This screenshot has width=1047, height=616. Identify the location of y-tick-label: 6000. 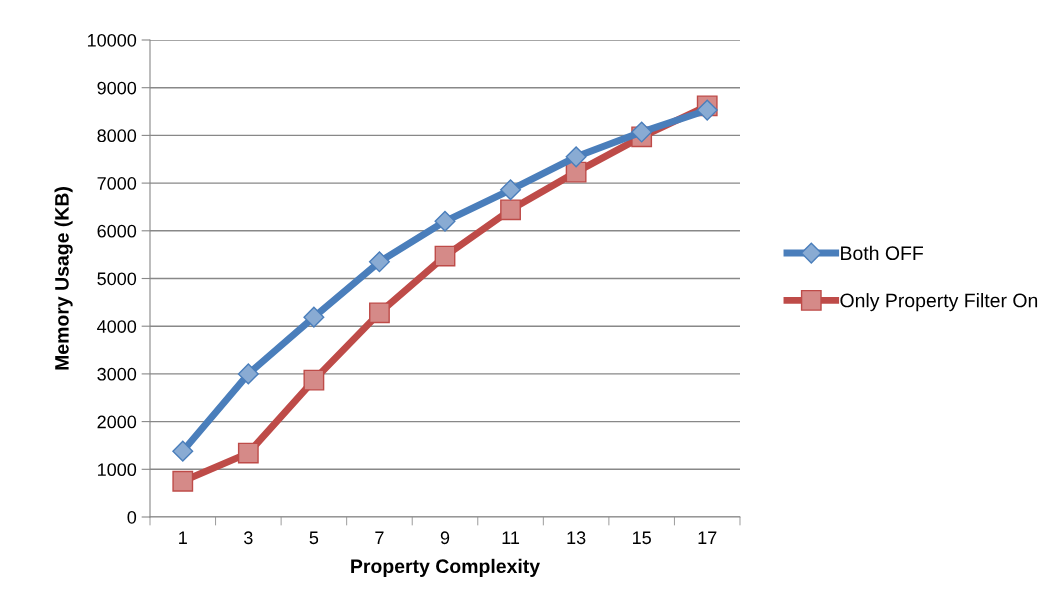
(117, 231).